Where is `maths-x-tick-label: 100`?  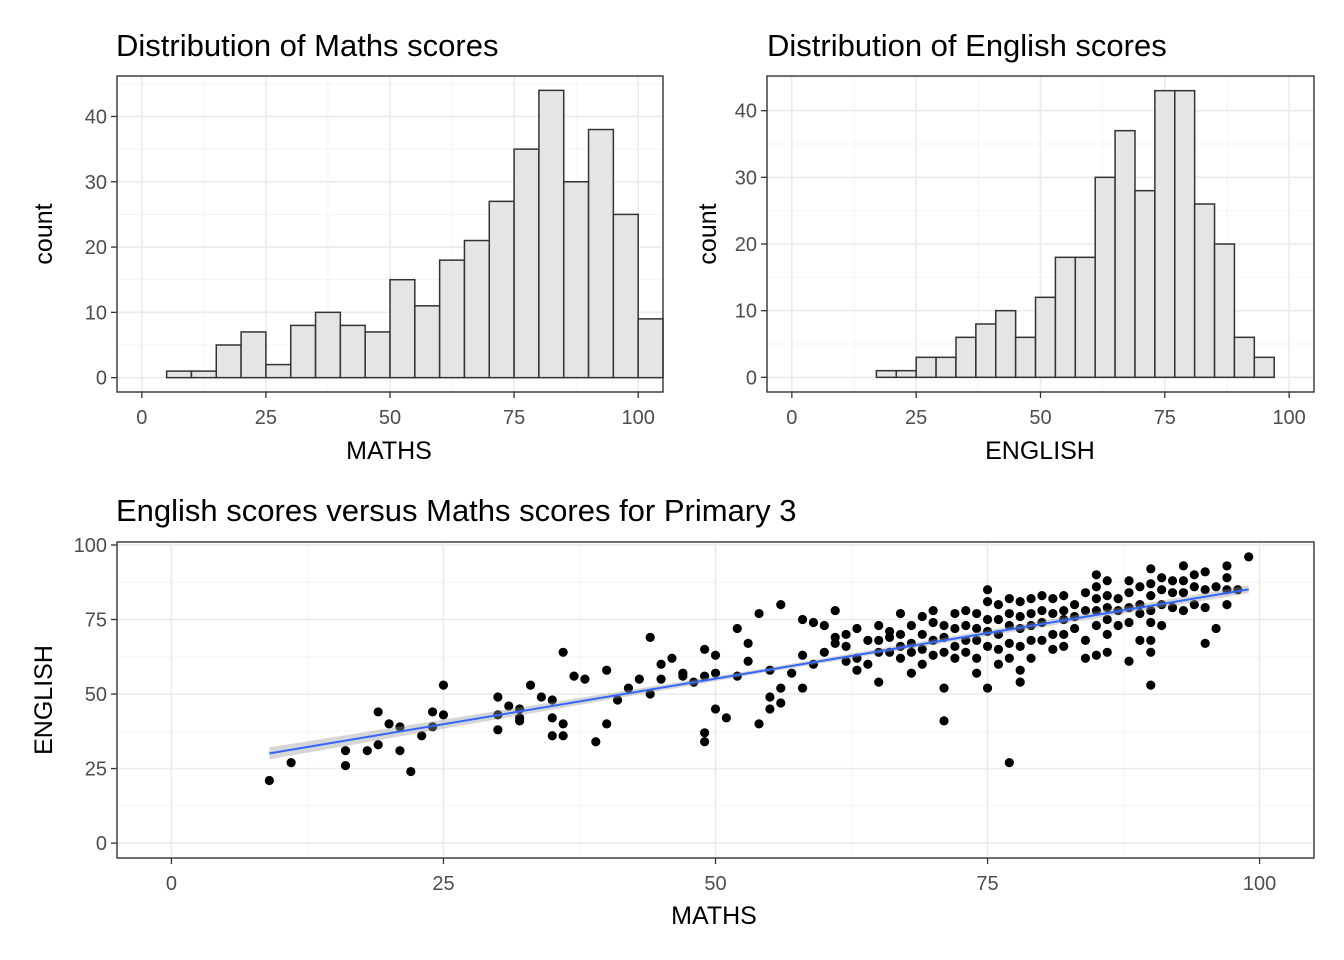 maths-x-tick-label: 100 is located at coordinates (637, 418).